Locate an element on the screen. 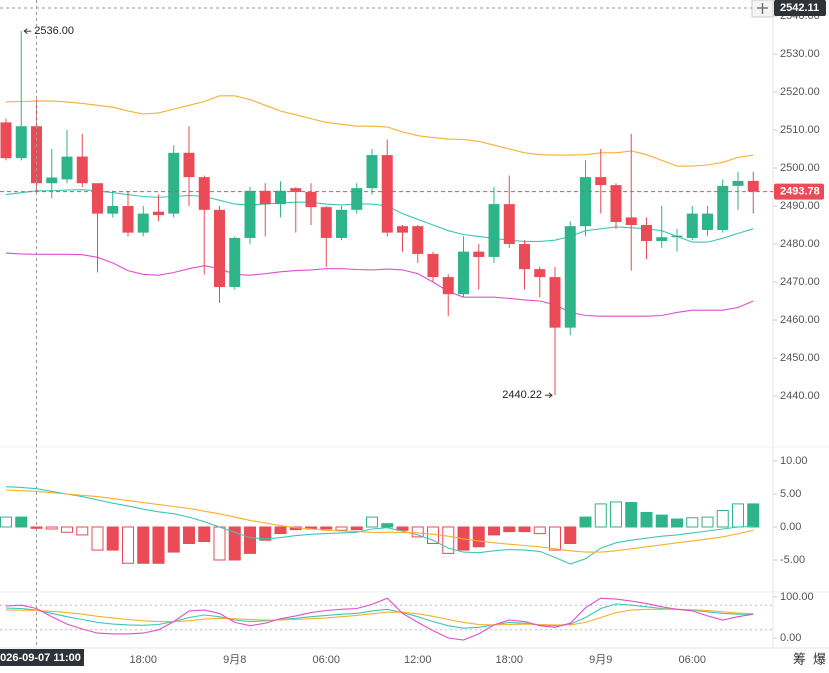 The image size is (829, 673). y-tick-label: 100.00 is located at coordinates (797, 597).